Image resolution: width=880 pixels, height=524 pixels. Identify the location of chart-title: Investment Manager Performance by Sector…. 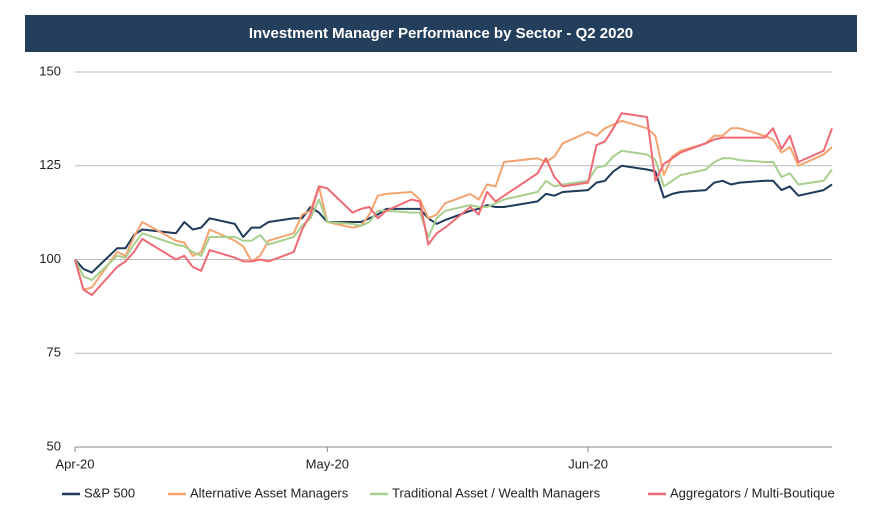
(441, 33).